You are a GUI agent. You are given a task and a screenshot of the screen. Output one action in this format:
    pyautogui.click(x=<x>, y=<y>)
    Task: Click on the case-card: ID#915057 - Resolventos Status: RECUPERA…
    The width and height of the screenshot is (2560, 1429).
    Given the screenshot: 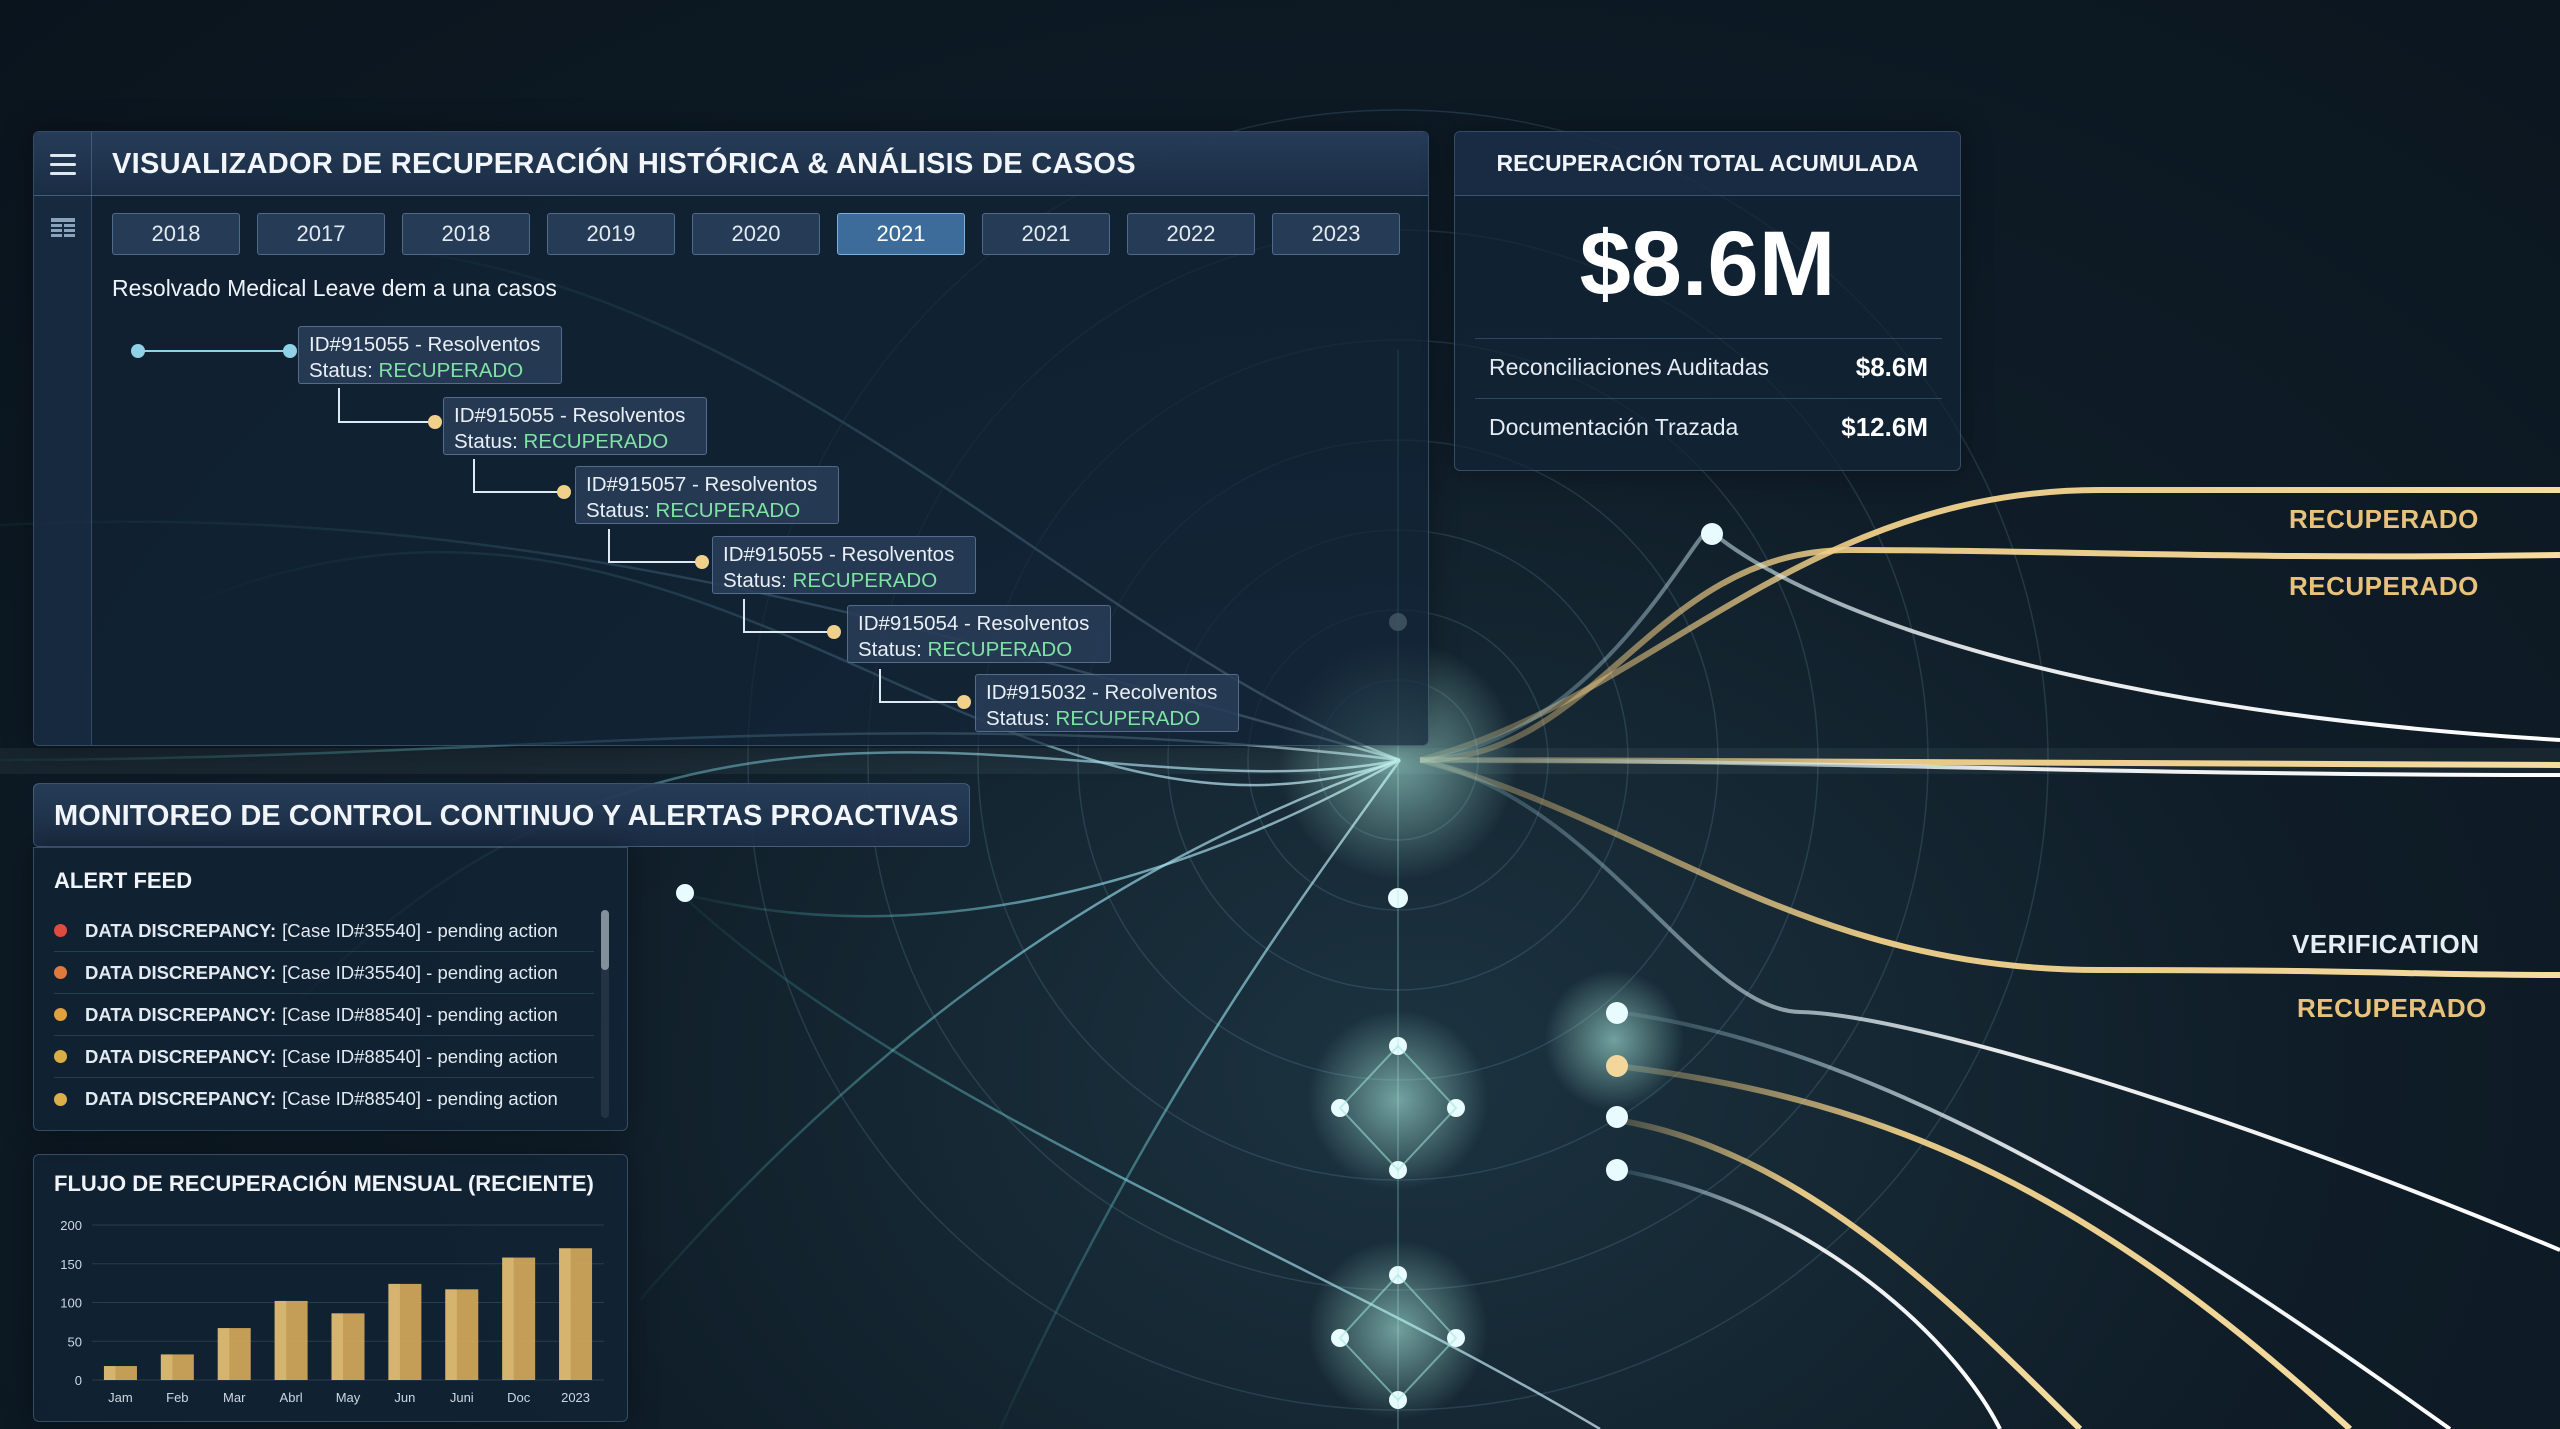 What is the action you would take?
    pyautogui.click(x=707, y=495)
    